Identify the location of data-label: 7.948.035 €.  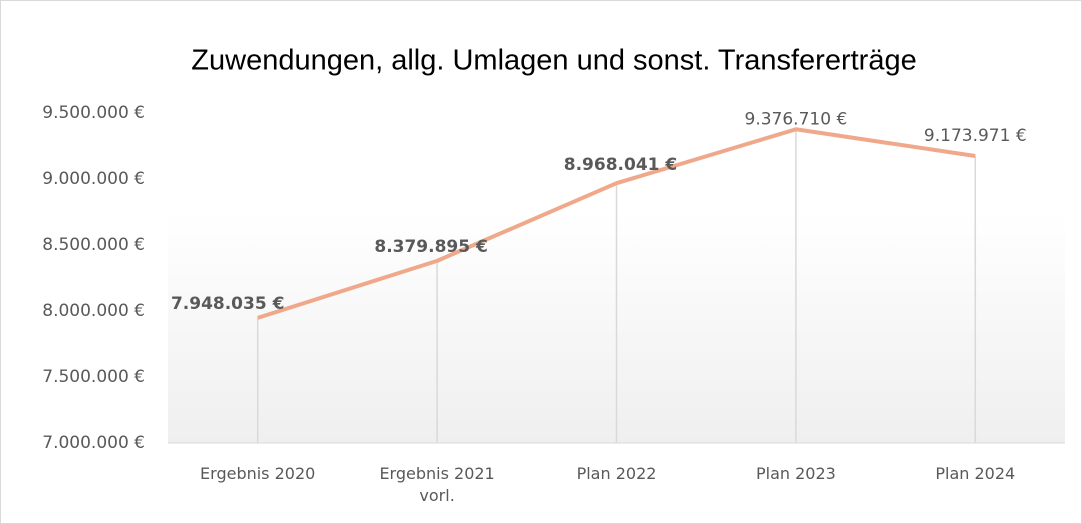
(227, 304).